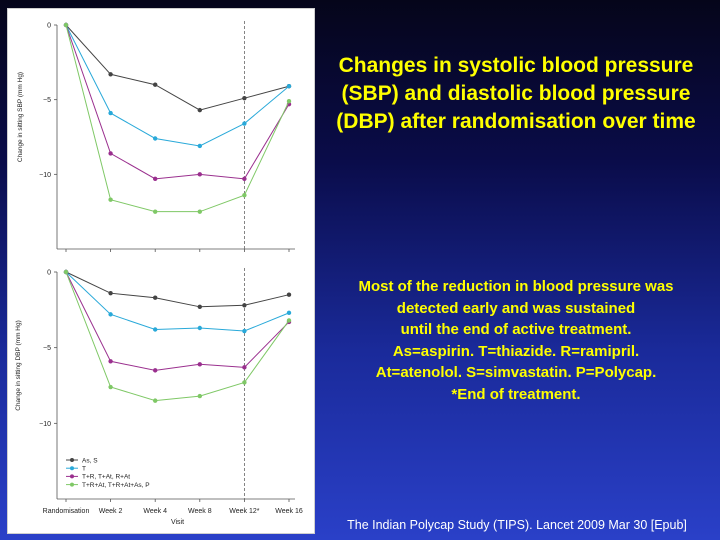  What do you see at coordinates (516, 329) in the screenshot?
I see `description-line: until the end of active treatment.` at bounding box center [516, 329].